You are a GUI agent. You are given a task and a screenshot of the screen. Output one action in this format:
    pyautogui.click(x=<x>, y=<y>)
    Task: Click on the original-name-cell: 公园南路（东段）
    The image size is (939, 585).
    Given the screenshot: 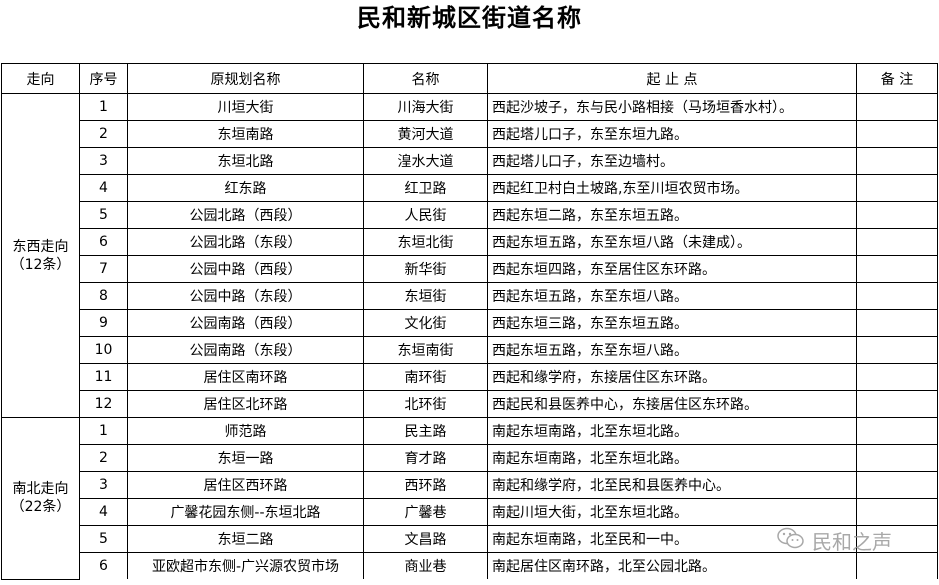 What is the action you would take?
    pyautogui.click(x=245, y=350)
    